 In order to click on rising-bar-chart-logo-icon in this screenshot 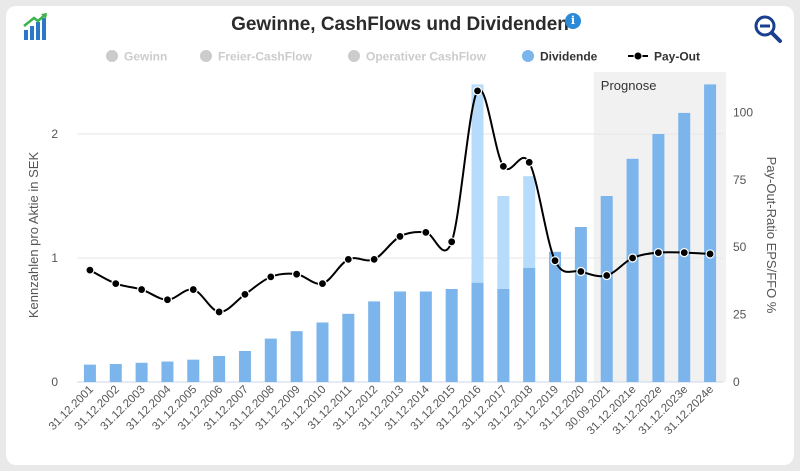, I will do `click(36, 29)`.